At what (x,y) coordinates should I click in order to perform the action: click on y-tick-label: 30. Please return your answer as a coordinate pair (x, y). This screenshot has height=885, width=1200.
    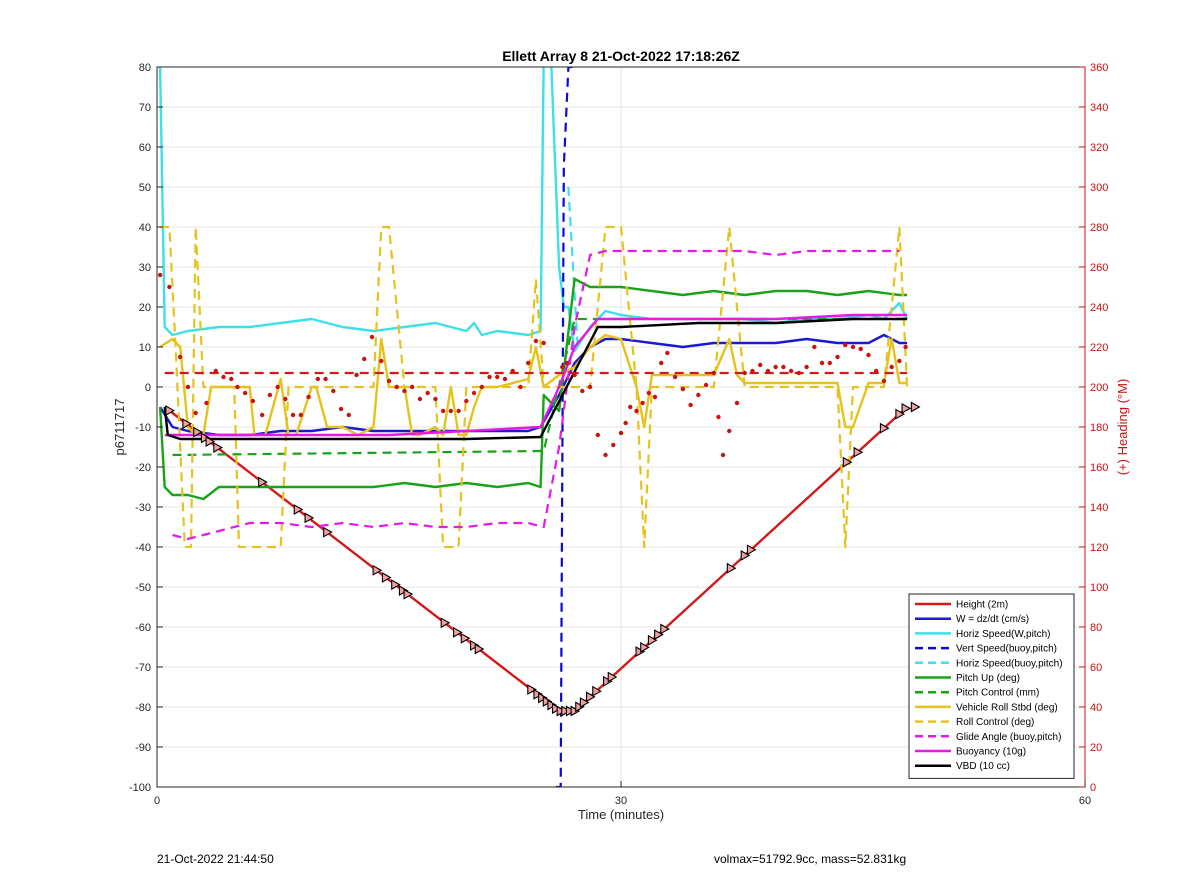
    Looking at the image, I should click on (145, 268).